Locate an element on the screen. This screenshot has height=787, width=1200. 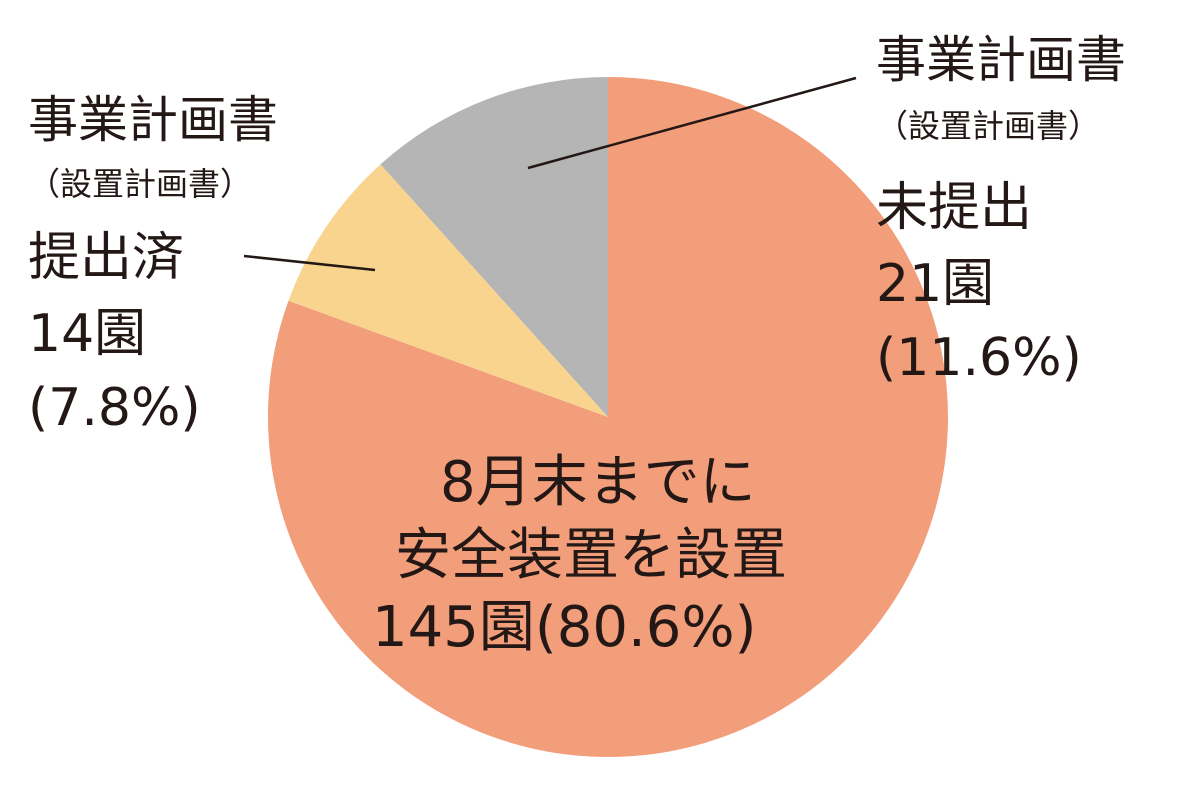
label-submitted-line-1: 事業計画書 is located at coordinates (153, 120).